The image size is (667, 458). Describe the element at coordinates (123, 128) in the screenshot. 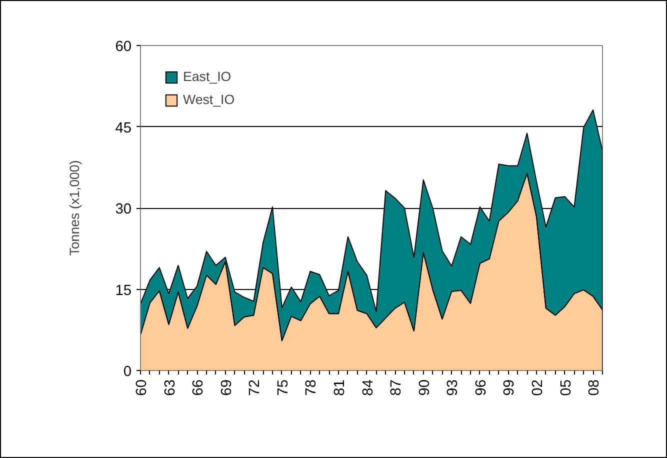

I see `y-tick-label: 45` at that location.